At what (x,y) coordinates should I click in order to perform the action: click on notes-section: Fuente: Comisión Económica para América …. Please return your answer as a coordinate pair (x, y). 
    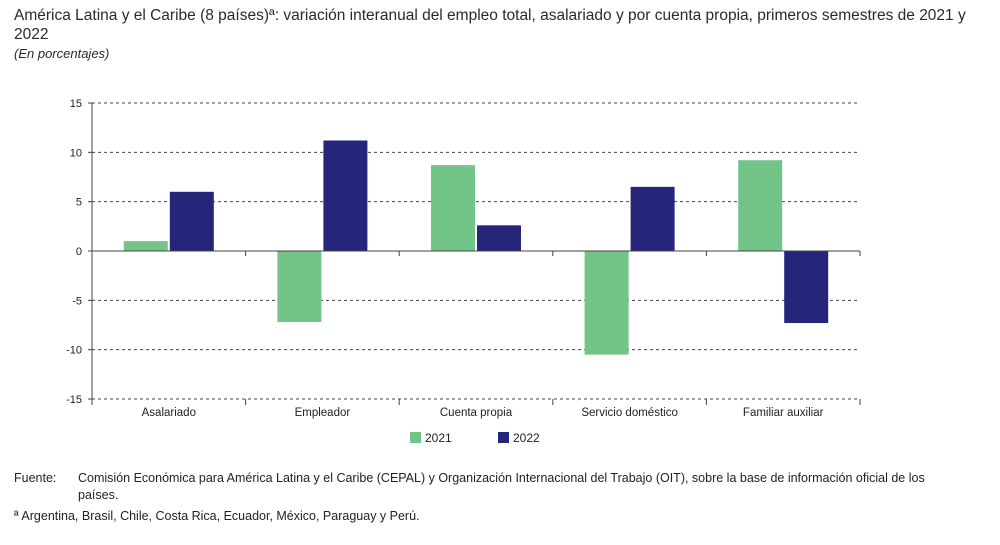
    Looking at the image, I should click on (479, 497).